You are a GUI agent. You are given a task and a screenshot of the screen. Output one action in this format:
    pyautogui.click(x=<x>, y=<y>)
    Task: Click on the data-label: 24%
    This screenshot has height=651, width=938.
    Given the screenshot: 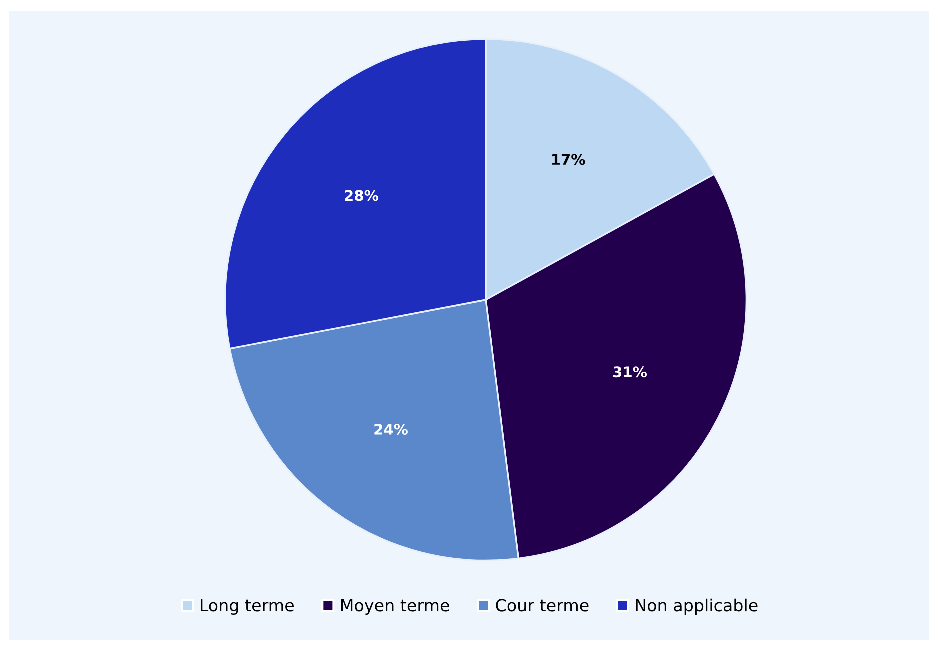 What is the action you would take?
    pyautogui.click(x=391, y=429)
    